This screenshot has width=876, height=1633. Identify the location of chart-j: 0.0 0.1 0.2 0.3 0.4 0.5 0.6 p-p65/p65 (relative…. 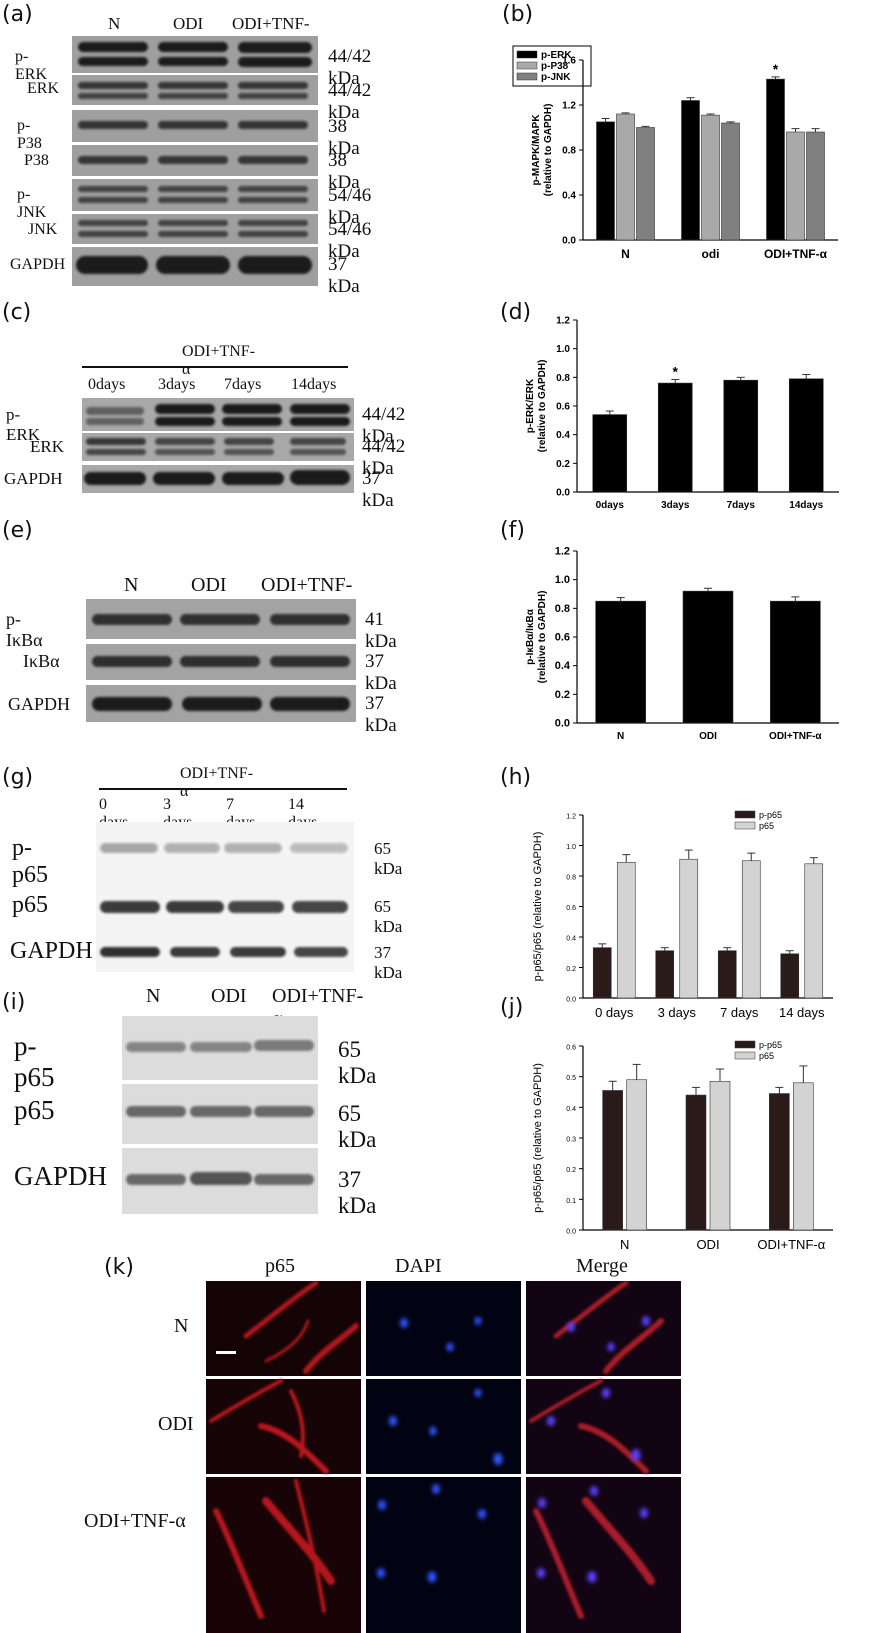
(682, 1146).